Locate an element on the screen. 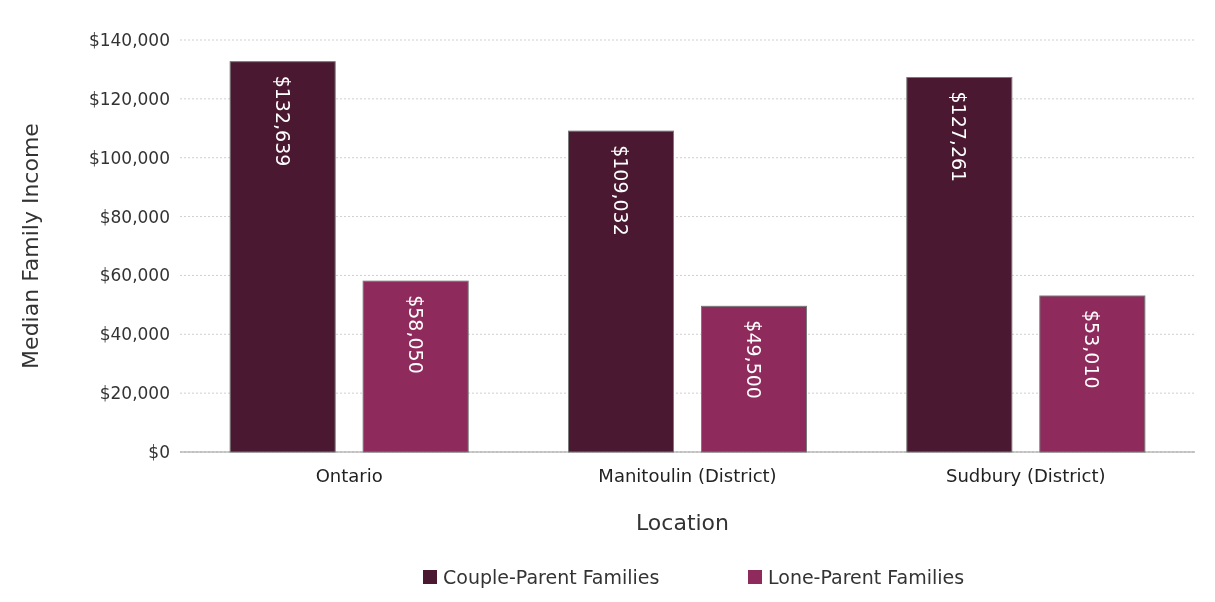 The image size is (1215, 602). x-tick-label: Sudbury (District) is located at coordinates (1026, 475).